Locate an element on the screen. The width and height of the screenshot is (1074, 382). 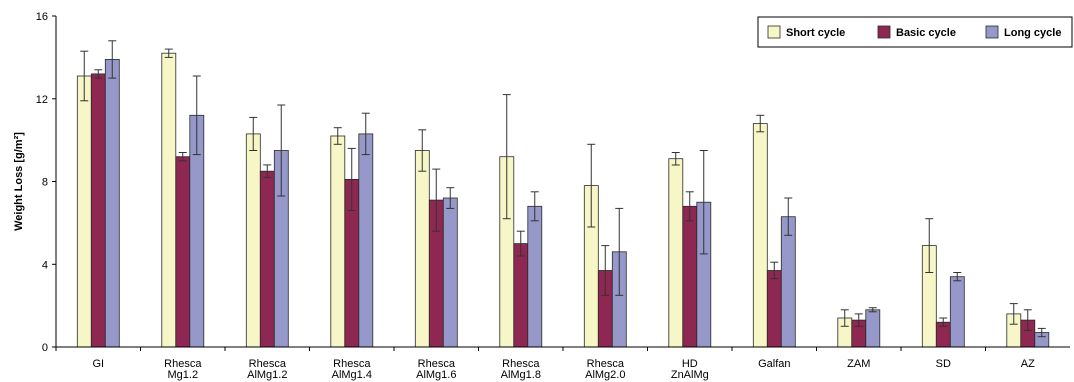
category-label: Mg1.2 is located at coordinates (183, 375).